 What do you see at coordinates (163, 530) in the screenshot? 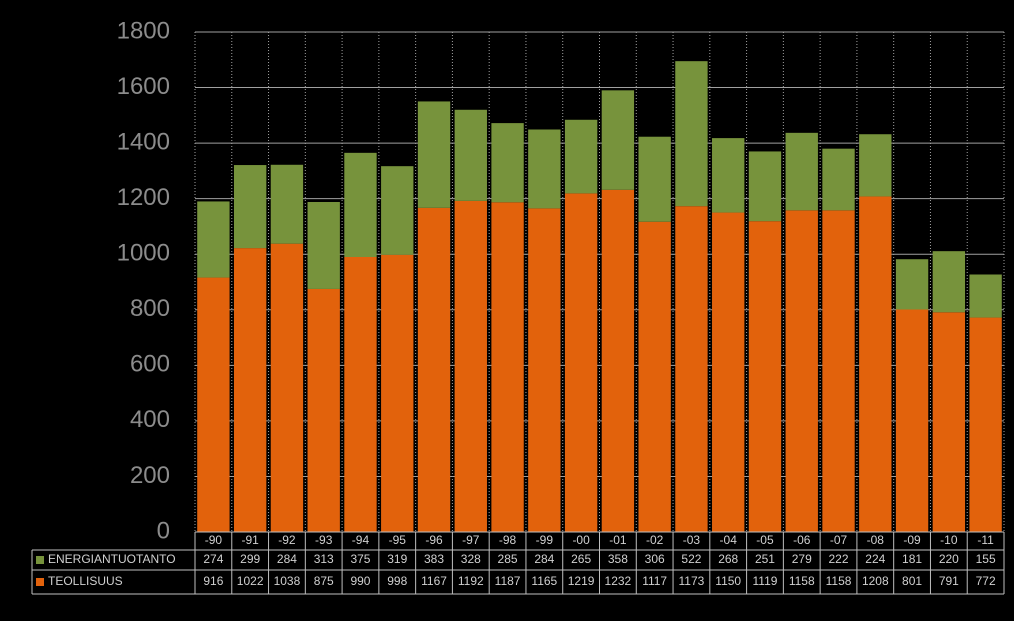
I see `y-tick-label: 0` at bounding box center [163, 530].